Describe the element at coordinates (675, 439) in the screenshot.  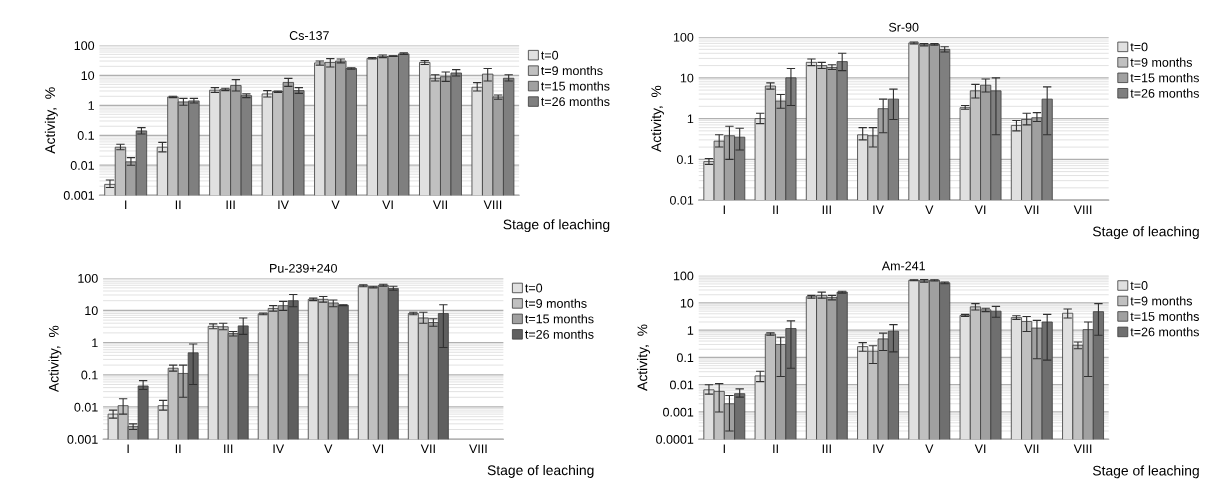
I see `y-tick-label: 0.0001` at that location.